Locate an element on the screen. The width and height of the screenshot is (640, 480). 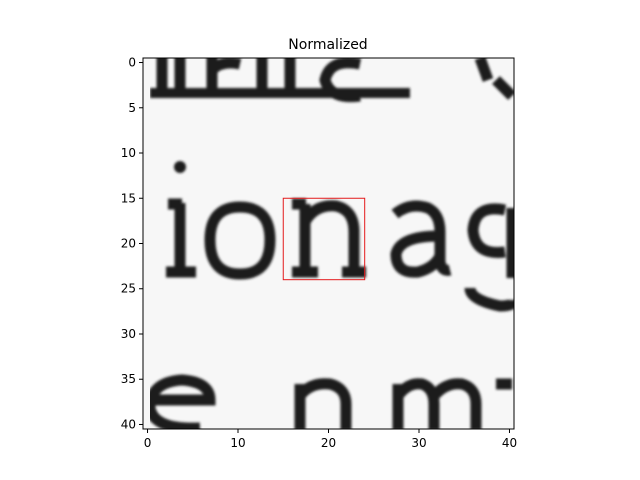
y-tick-label: 30 is located at coordinates (128, 334).